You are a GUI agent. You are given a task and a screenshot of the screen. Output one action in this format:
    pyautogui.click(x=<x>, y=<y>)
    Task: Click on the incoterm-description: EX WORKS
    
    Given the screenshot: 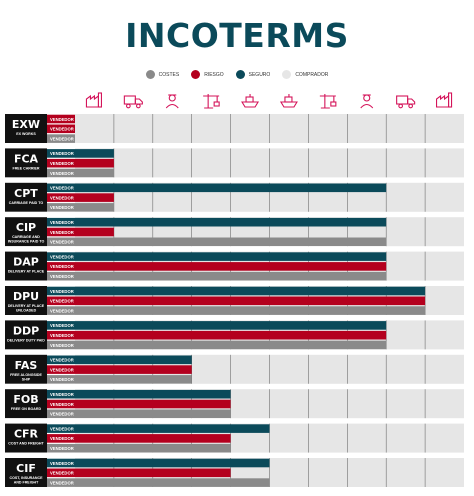 What is the action you would take?
    pyautogui.click(x=26, y=134)
    